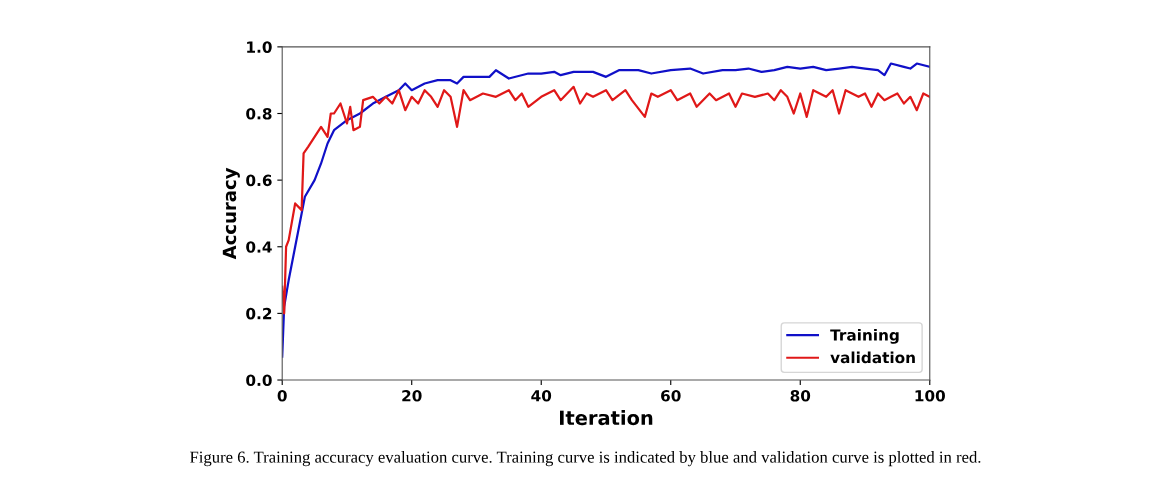  I want to click on x-tick-label: 60, so click(671, 396).